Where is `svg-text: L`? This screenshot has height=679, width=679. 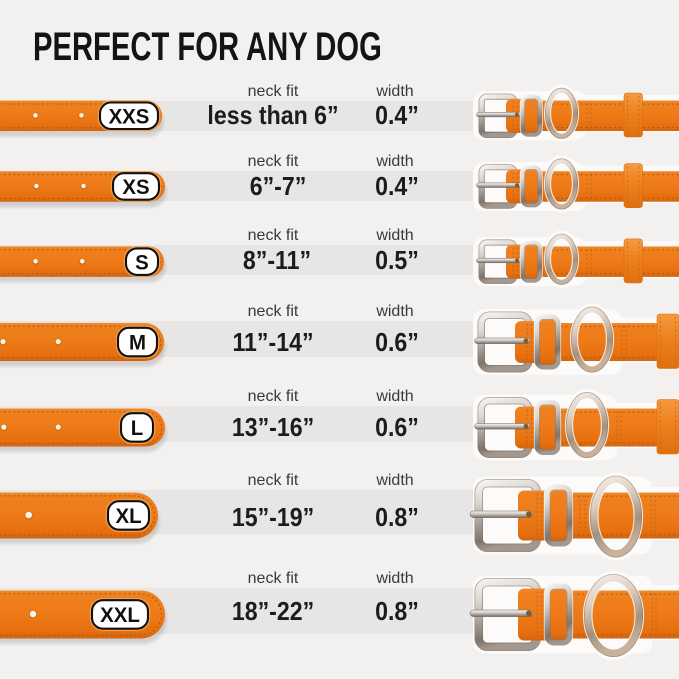 svg-text: L is located at coordinates (137, 429).